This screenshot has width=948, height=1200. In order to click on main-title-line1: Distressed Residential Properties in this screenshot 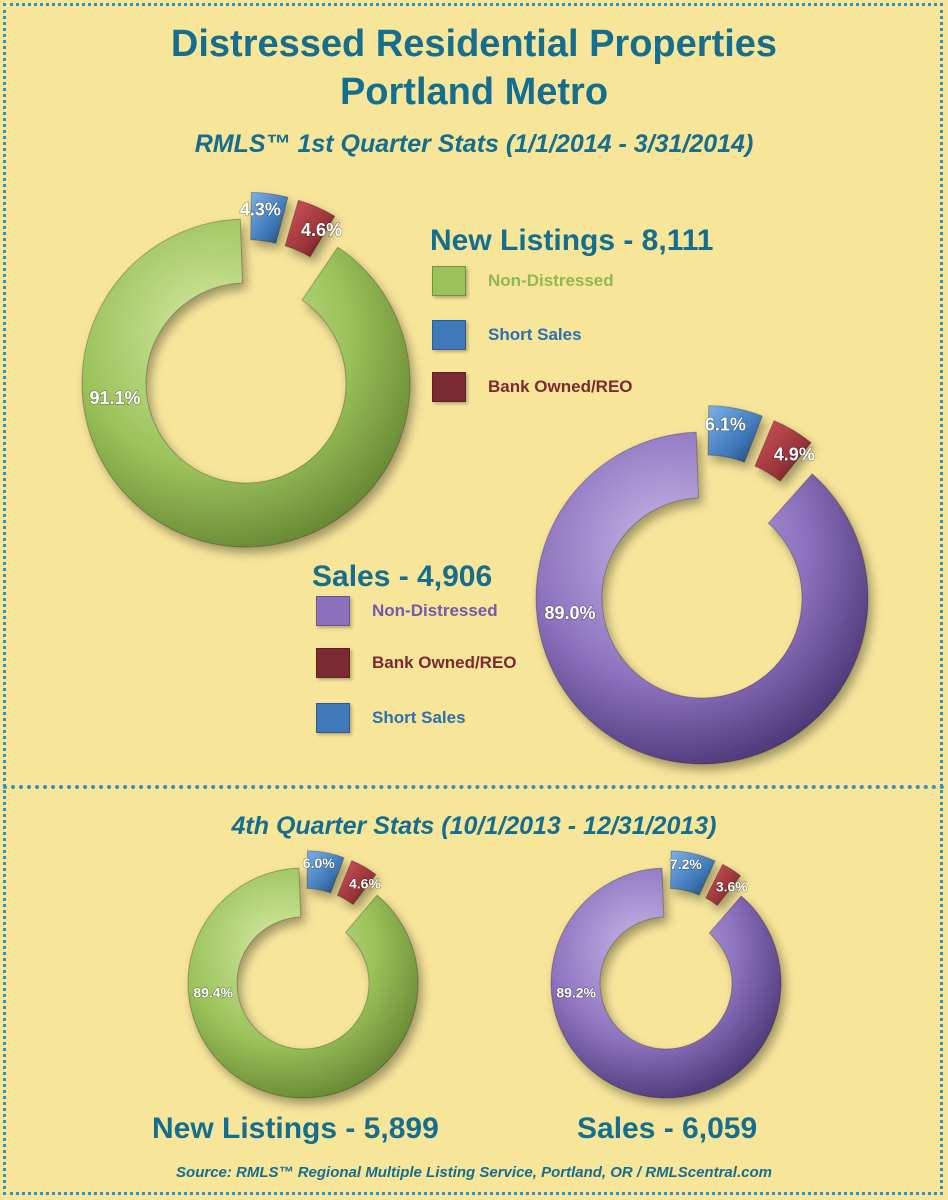, I will do `click(474, 44)`.